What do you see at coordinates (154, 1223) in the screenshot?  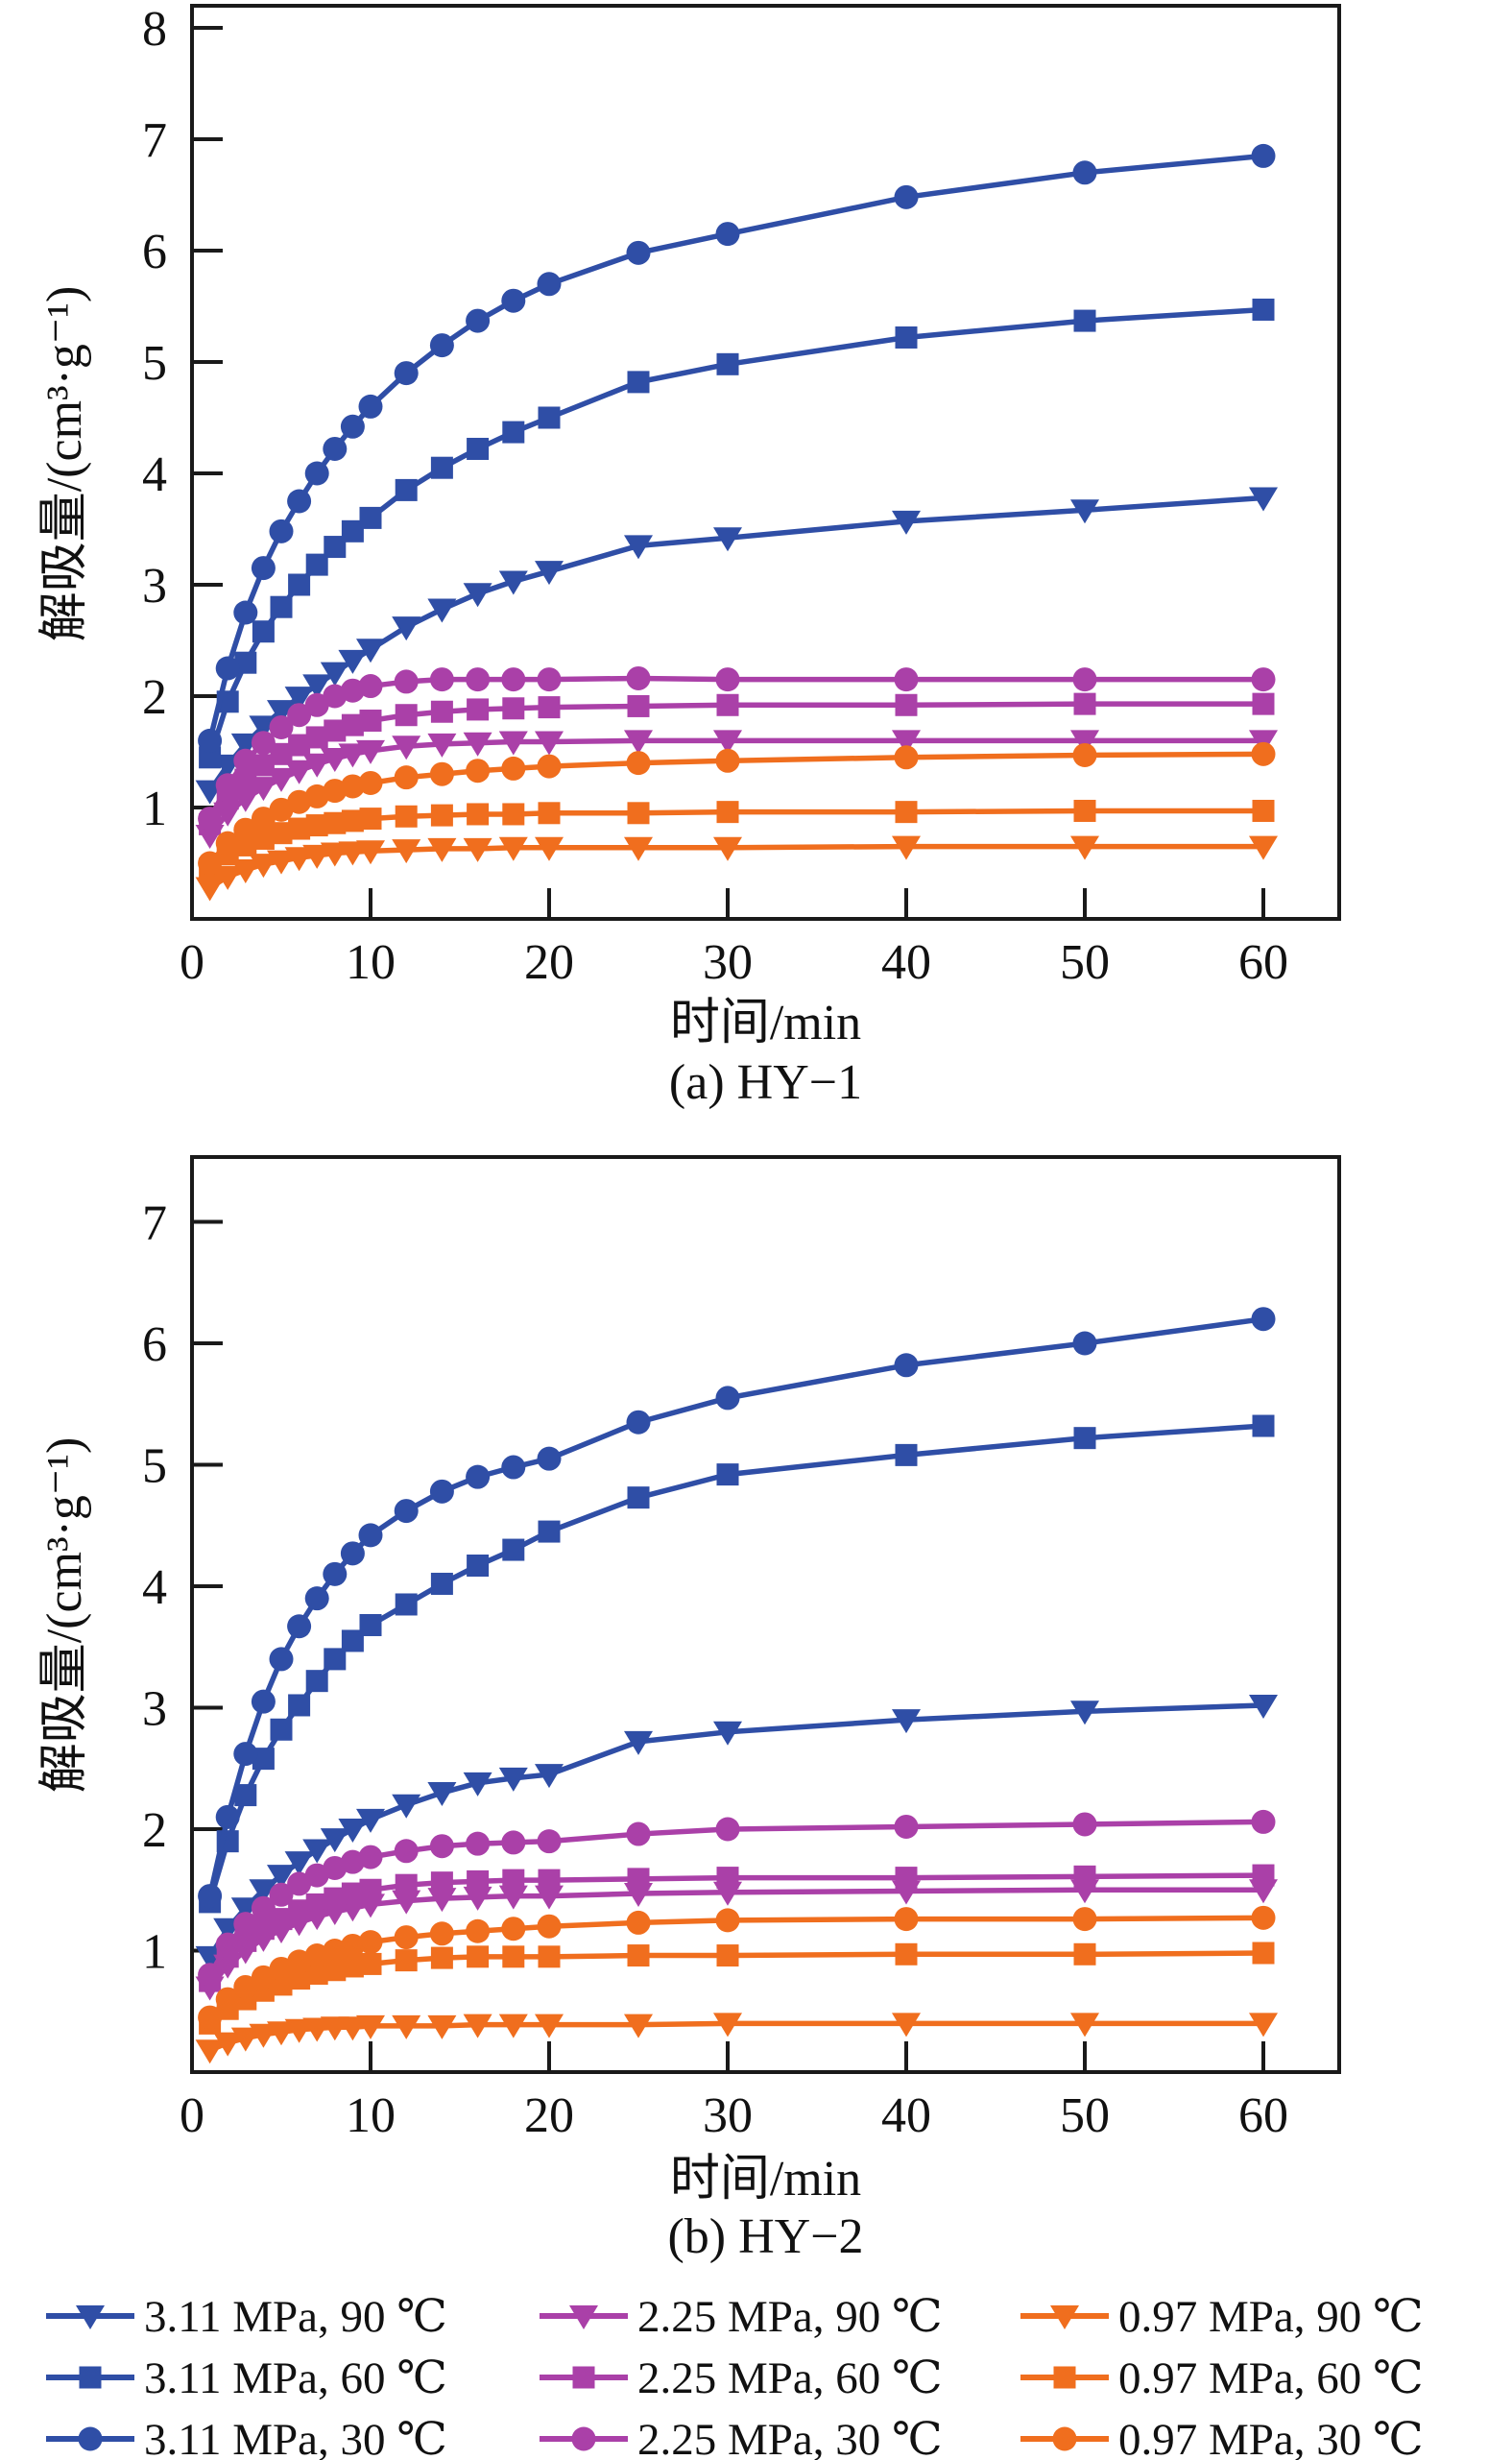 I see `y-tick-label: 7` at bounding box center [154, 1223].